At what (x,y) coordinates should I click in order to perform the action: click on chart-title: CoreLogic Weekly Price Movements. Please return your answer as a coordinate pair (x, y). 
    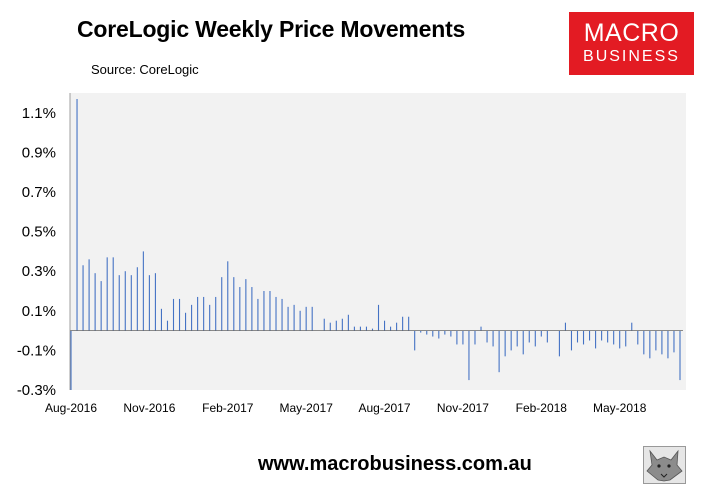
    Looking at the image, I should click on (271, 29).